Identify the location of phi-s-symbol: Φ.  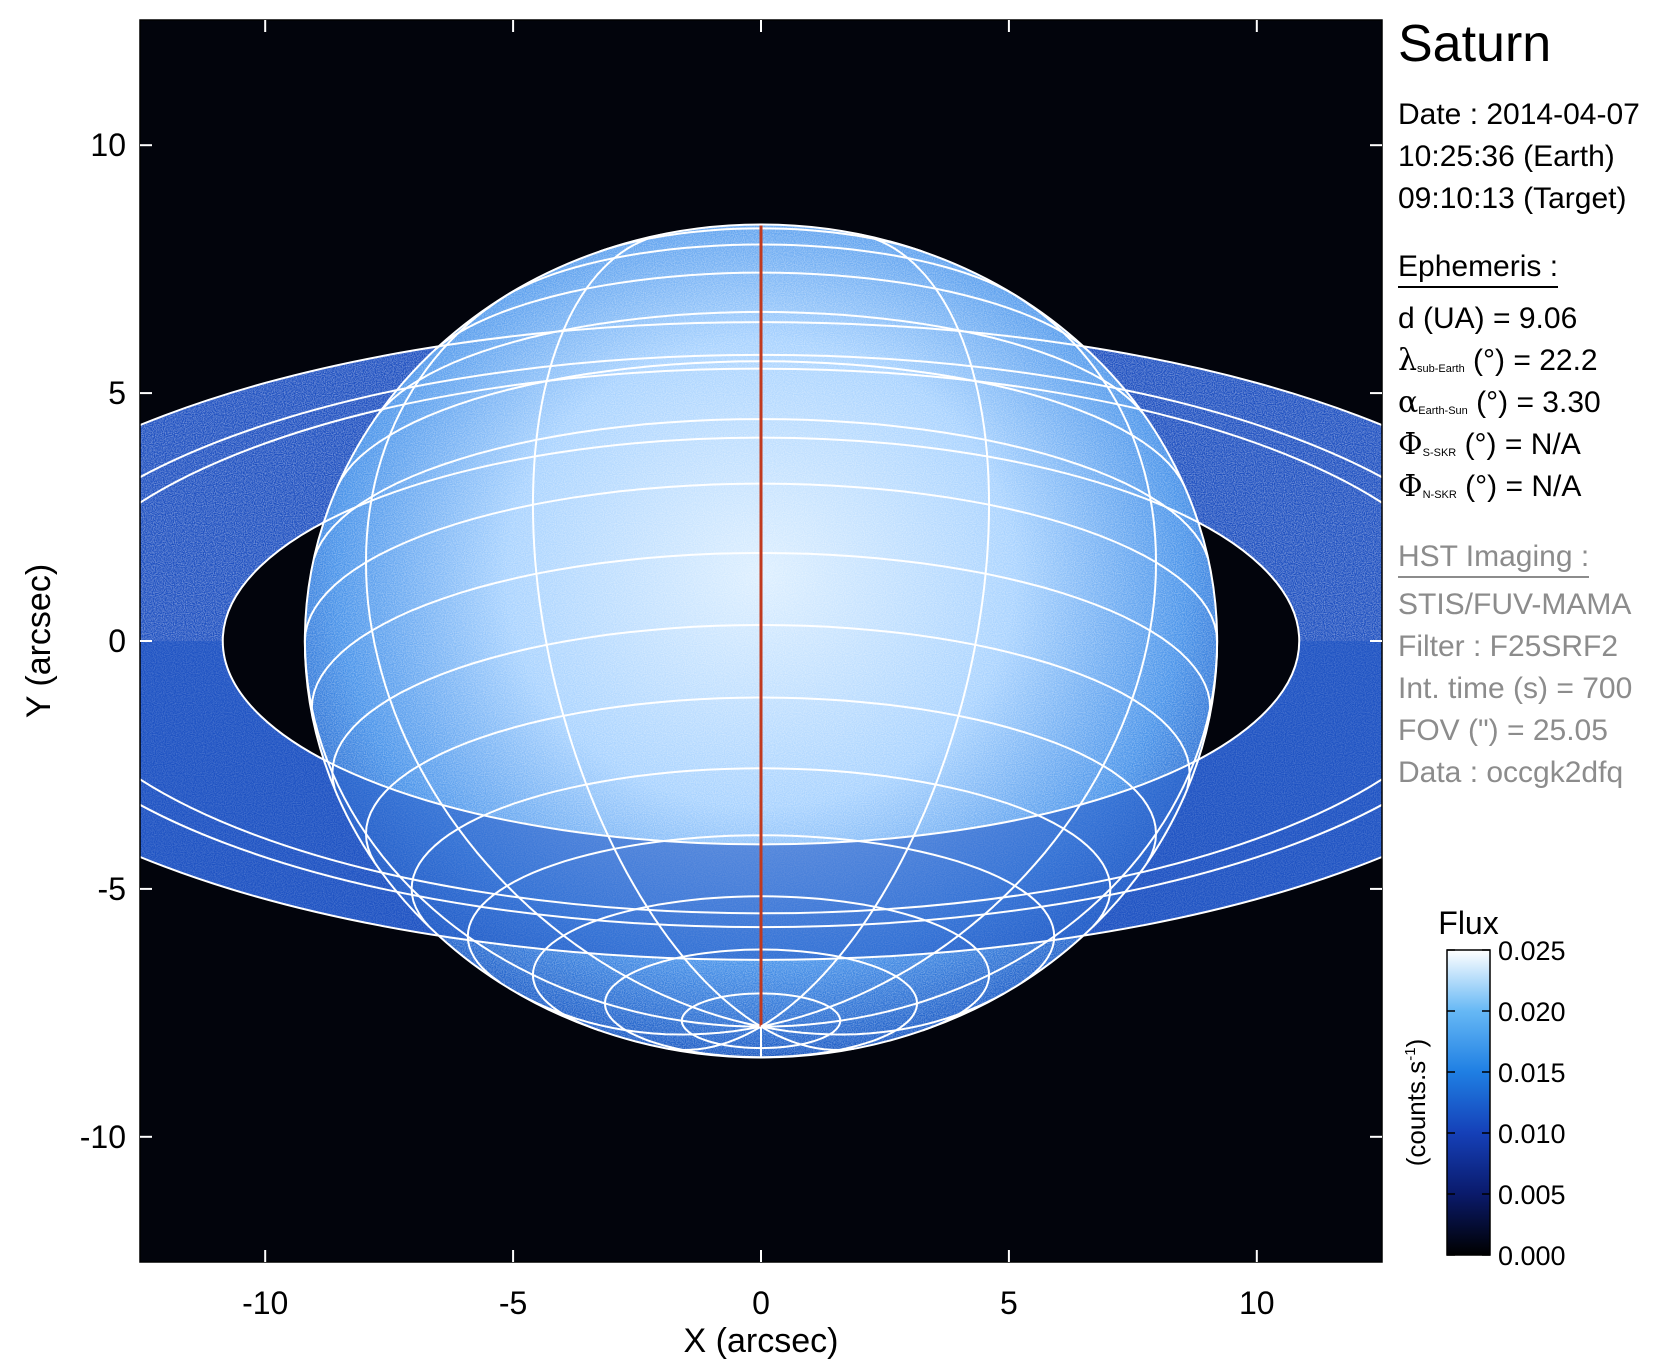
(1410, 444).